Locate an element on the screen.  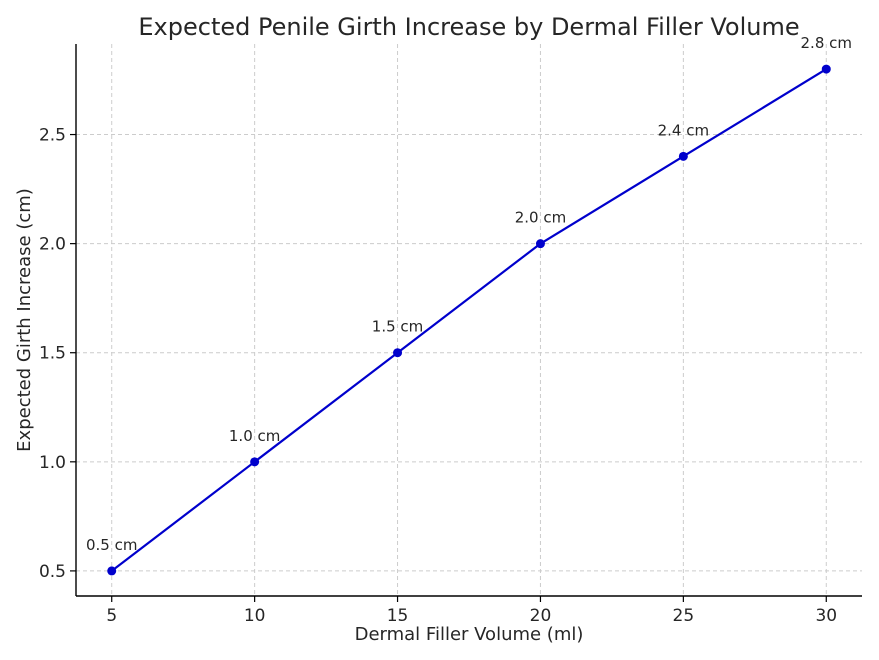
x-axis-label: Dermal Filler Volume (ml) is located at coordinates (469, 634).